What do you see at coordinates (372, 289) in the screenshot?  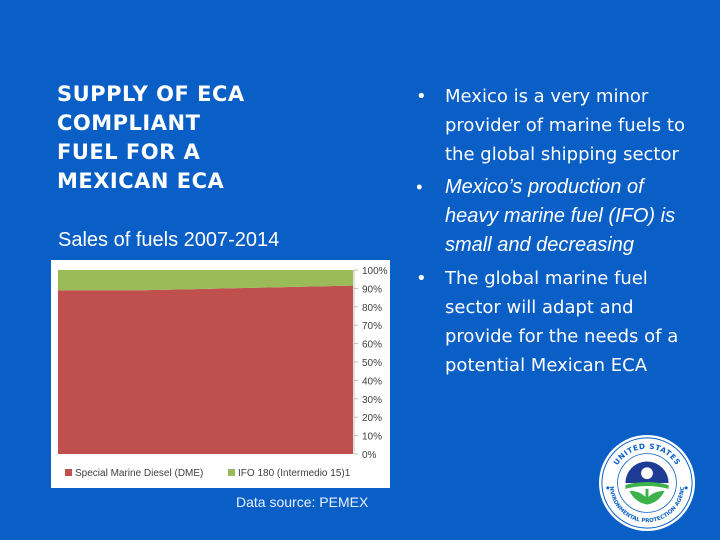 I see `y-tick-label: 90%` at bounding box center [372, 289].